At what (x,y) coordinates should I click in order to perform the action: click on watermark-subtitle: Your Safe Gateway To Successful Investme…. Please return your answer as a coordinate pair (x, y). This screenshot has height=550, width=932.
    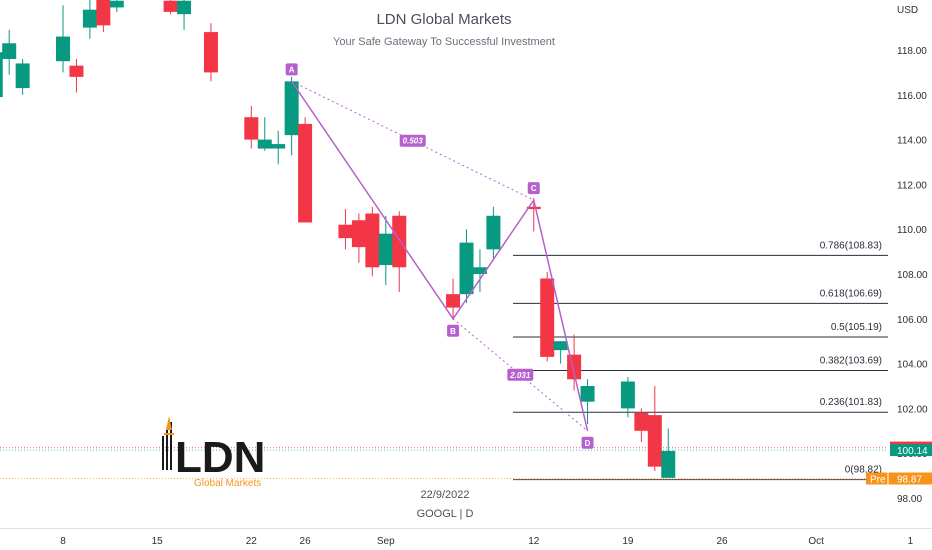
    Looking at the image, I should click on (444, 42).